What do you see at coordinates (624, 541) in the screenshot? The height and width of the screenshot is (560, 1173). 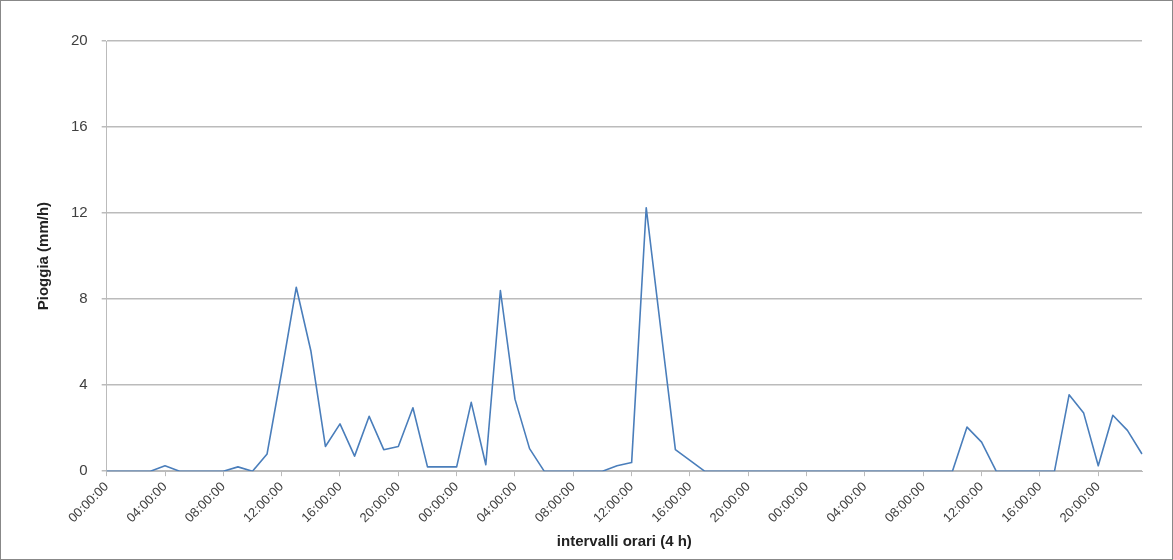 I see `x-axis-title: intervalli orari (4 h)` at bounding box center [624, 541].